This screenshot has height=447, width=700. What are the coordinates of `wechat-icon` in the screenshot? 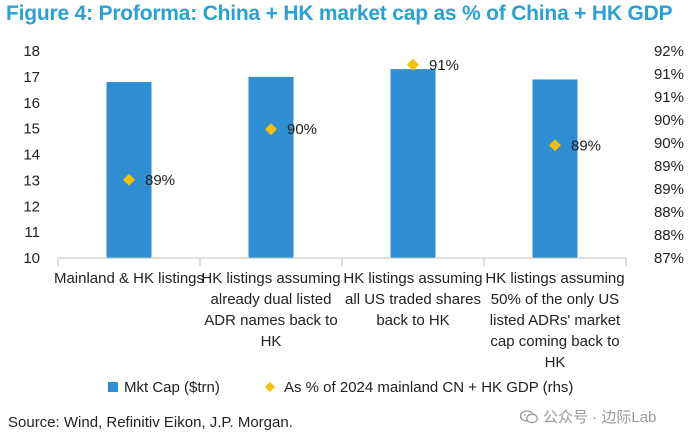 It's located at (529, 417).